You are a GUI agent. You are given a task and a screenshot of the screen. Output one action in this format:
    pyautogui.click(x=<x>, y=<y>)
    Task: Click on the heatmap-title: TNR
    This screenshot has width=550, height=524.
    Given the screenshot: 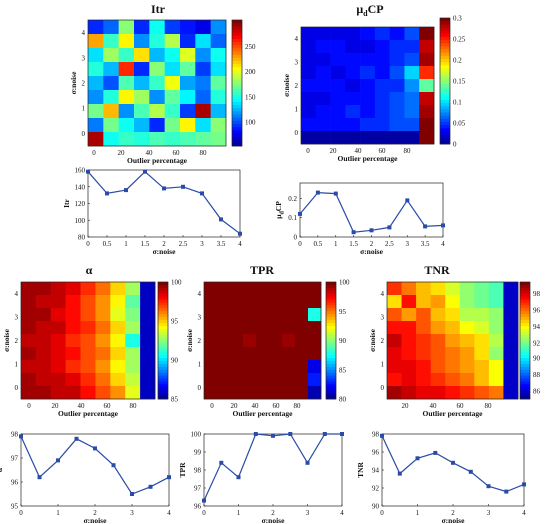 What is the action you would take?
    pyautogui.click(x=437, y=270)
    